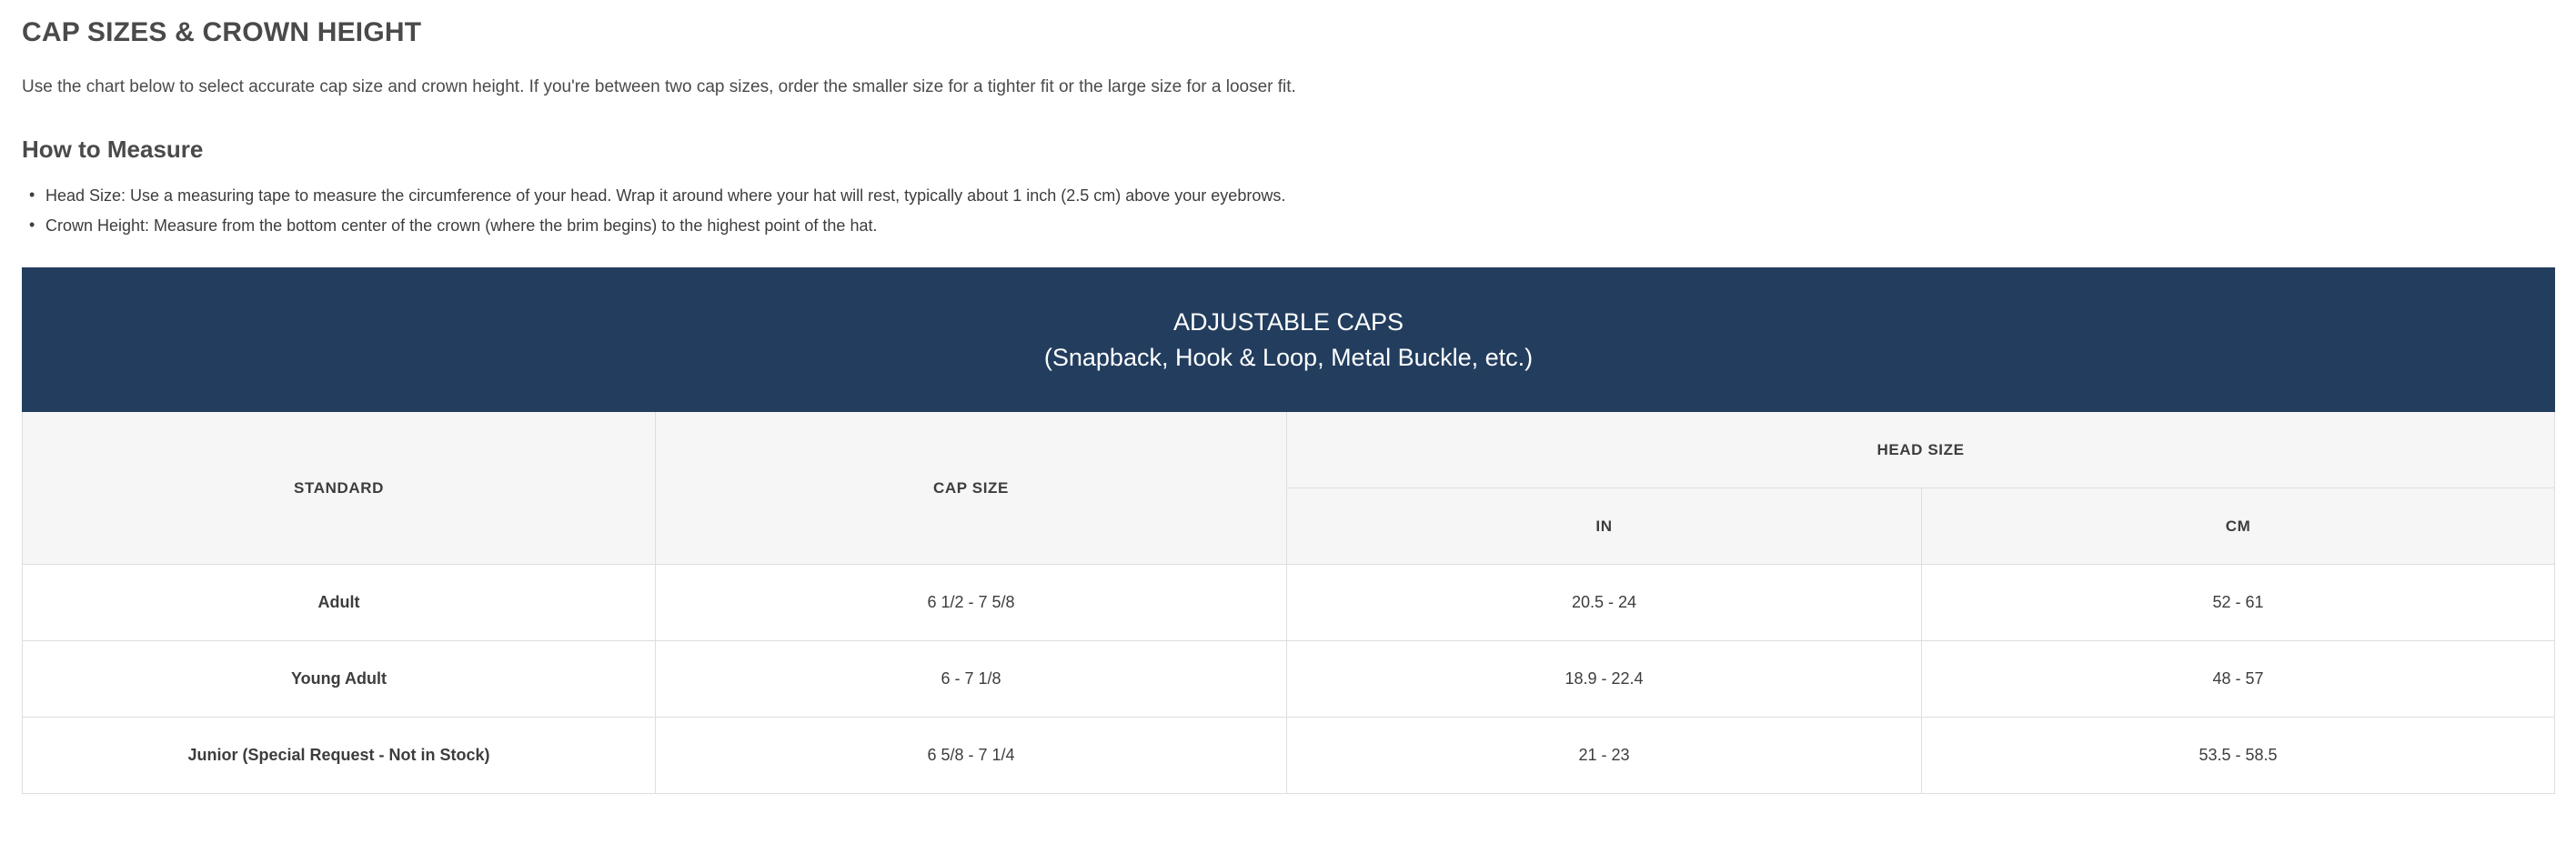  I want to click on table-header-row-sub: IN CM, so click(1289, 526).